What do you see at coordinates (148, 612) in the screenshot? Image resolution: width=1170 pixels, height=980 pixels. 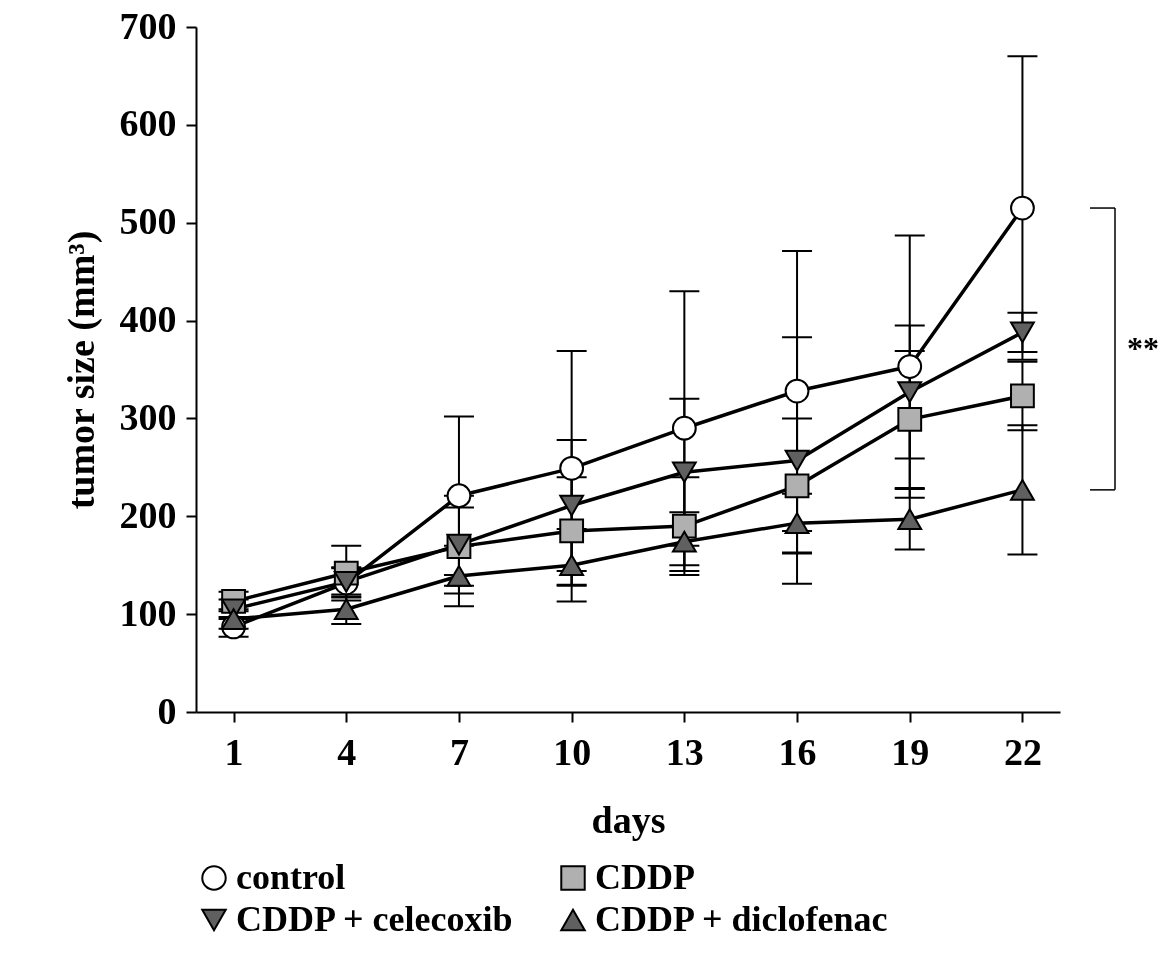 I see `y-tick-label: 100` at bounding box center [148, 612].